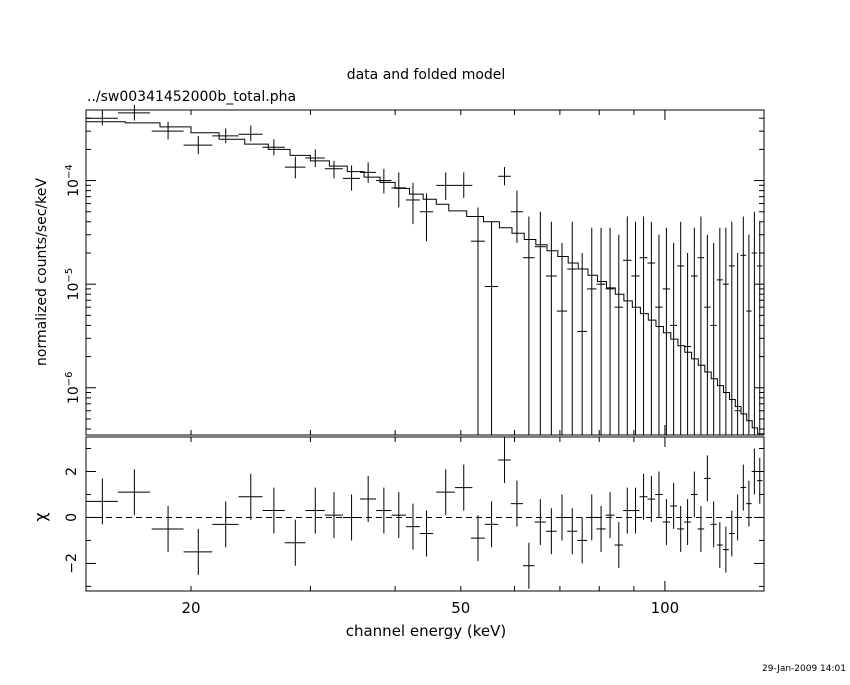 This screenshot has width=850, height=685. I want to click on file-name: ../sw00341452000b_total.pha, so click(191, 97).